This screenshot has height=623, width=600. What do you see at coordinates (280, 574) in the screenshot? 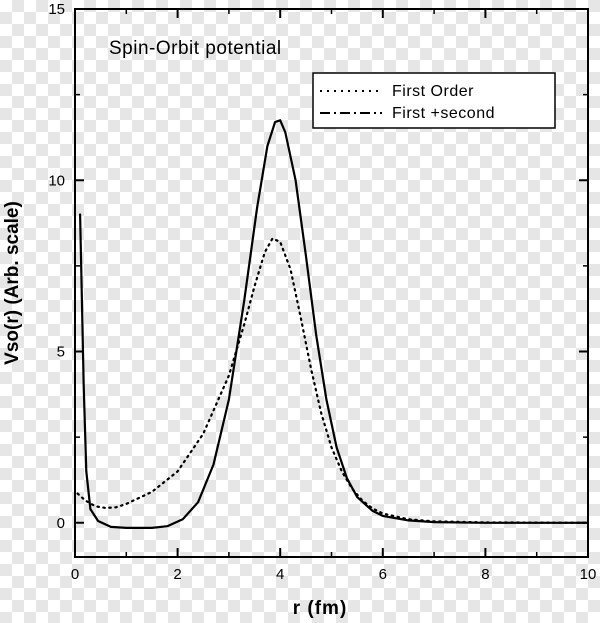
I see `x-tick-label: 4` at bounding box center [280, 574].